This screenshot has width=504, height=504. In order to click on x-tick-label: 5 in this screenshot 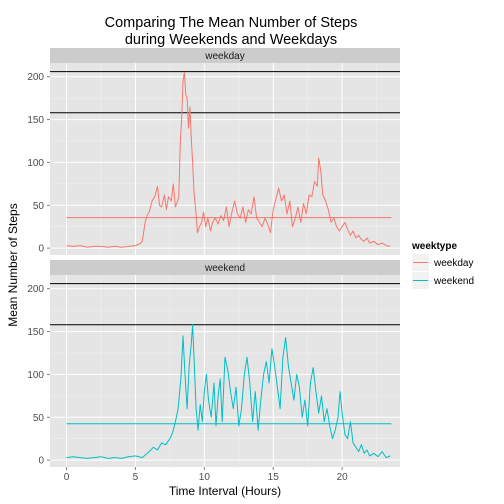, I will do `click(136, 477)`.